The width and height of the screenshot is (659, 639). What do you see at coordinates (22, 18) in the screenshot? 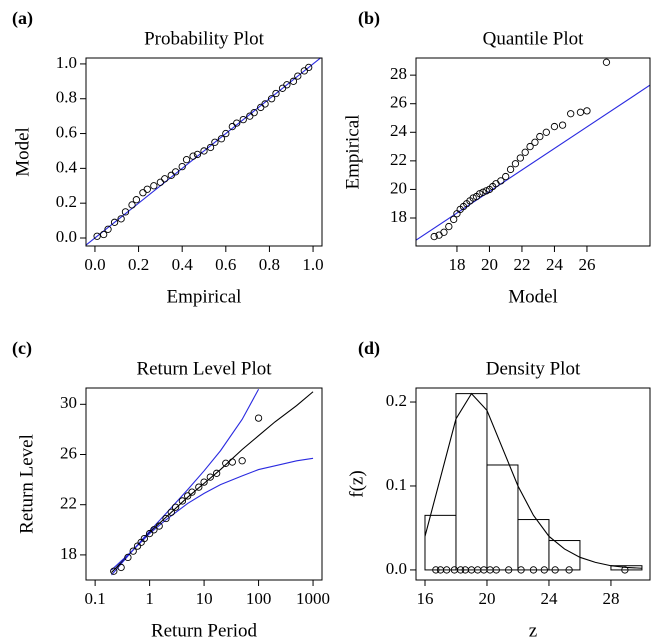
I see `panel-letter: (a)` at bounding box center [22, 18].